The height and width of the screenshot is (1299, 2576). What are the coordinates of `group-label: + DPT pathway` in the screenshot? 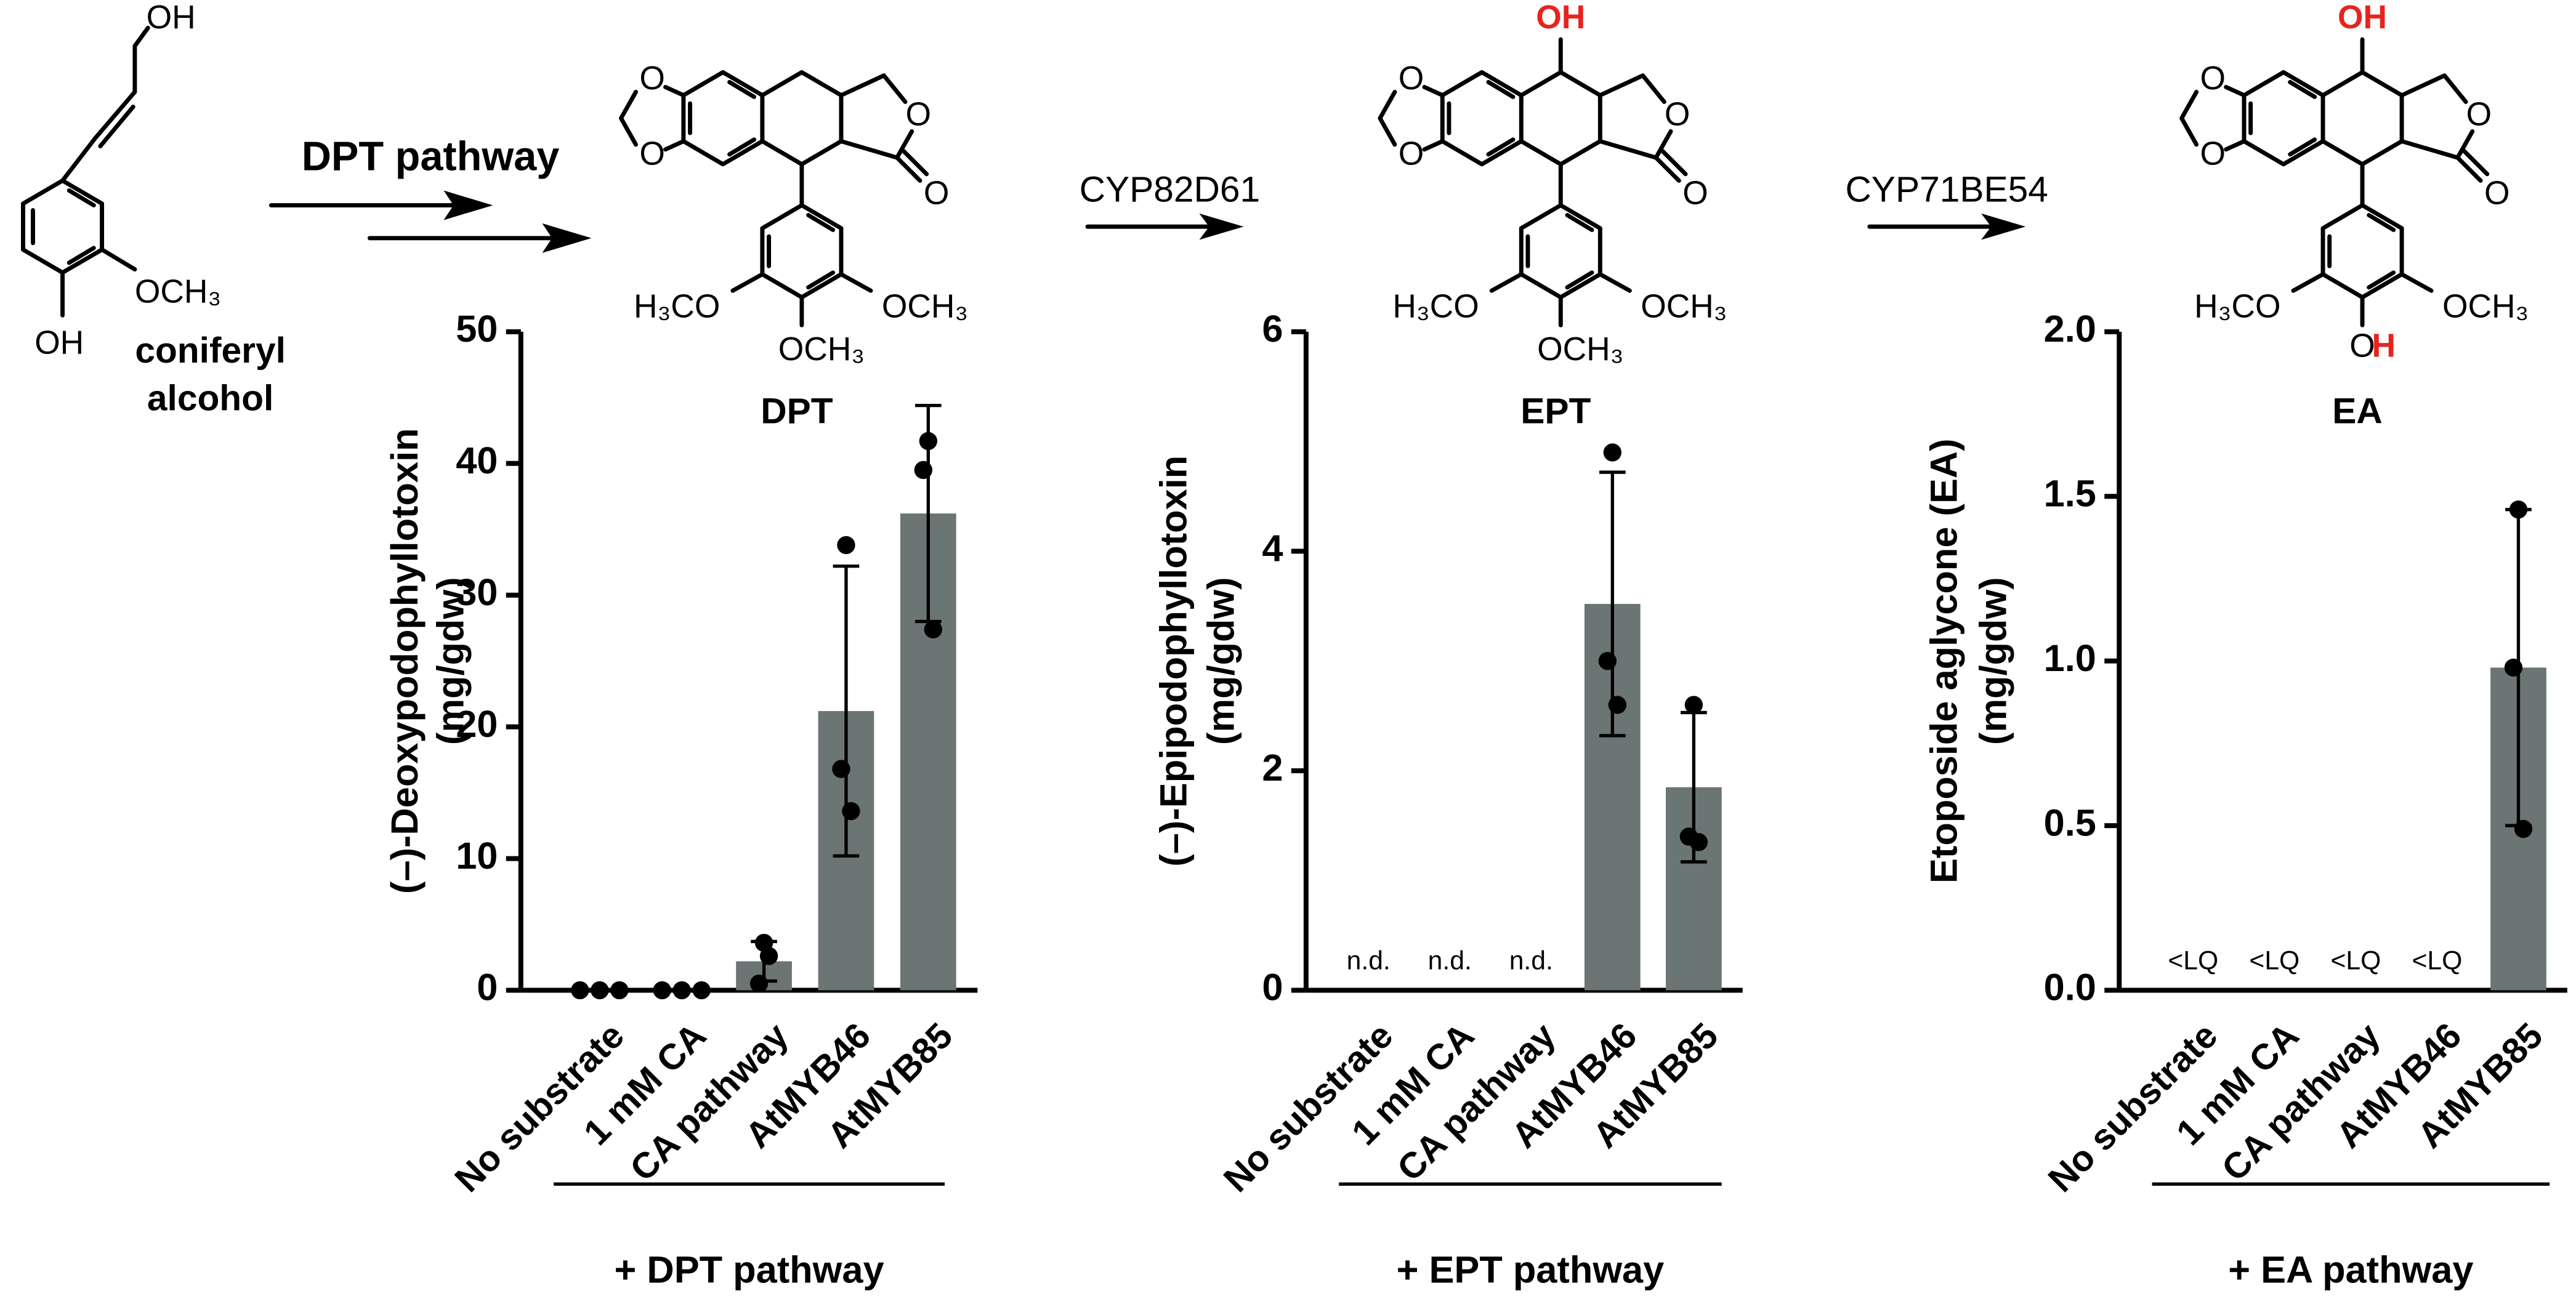 It's located at (749, 1271).